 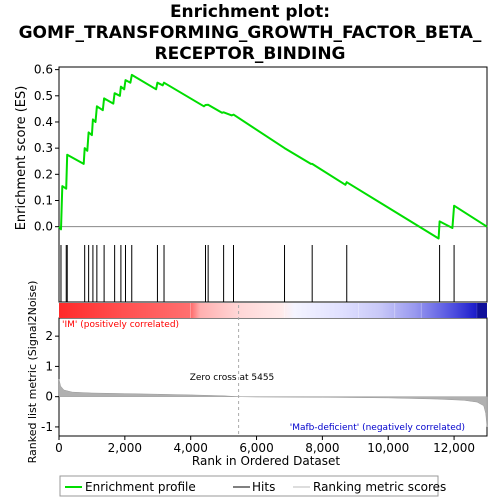 What do you see at coordinates (43, 201) in the screenshot?
I see `es-y-tick-label: 0.1` at bounding box center [43, 201].